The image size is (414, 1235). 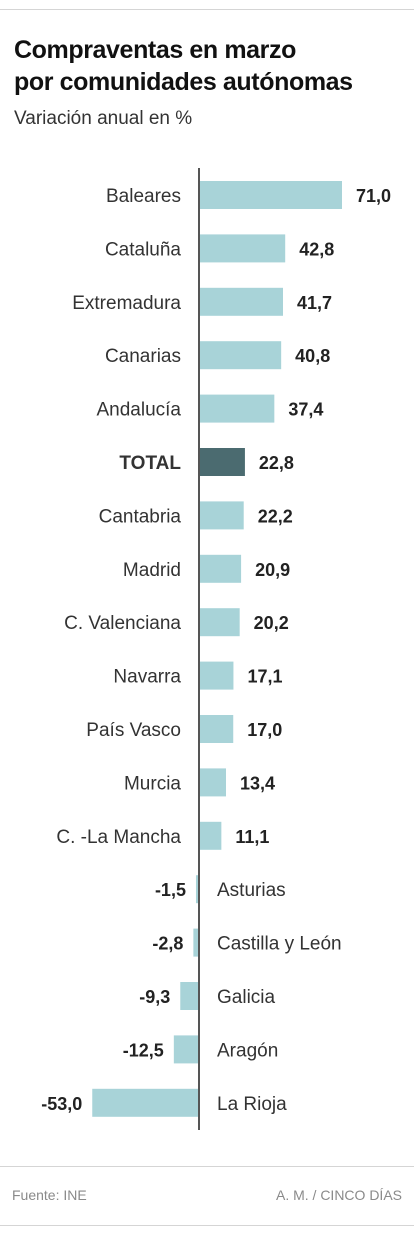 I want to click on value-label-8: 20,2, so click(x=271, y=623).